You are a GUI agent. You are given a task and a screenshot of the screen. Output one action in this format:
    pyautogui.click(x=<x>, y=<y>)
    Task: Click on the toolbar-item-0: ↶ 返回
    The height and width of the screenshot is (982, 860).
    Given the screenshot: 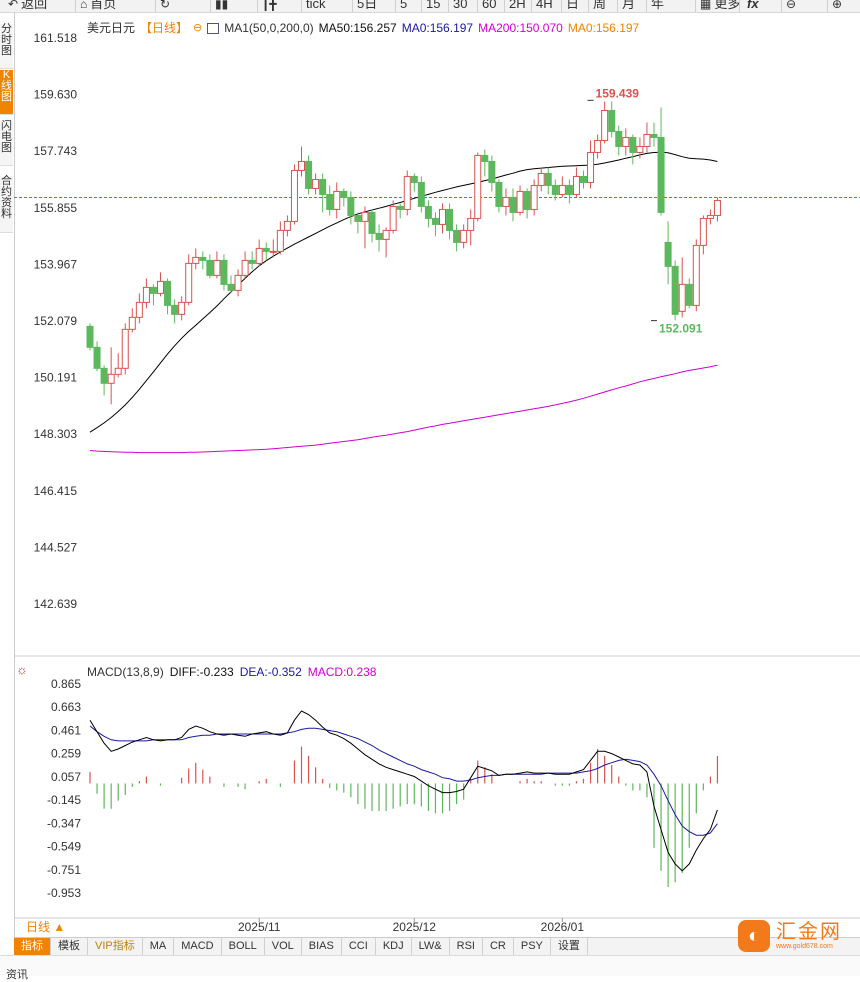 What is the action you would take?
    pyautogui.click(x=27, y=6)
    